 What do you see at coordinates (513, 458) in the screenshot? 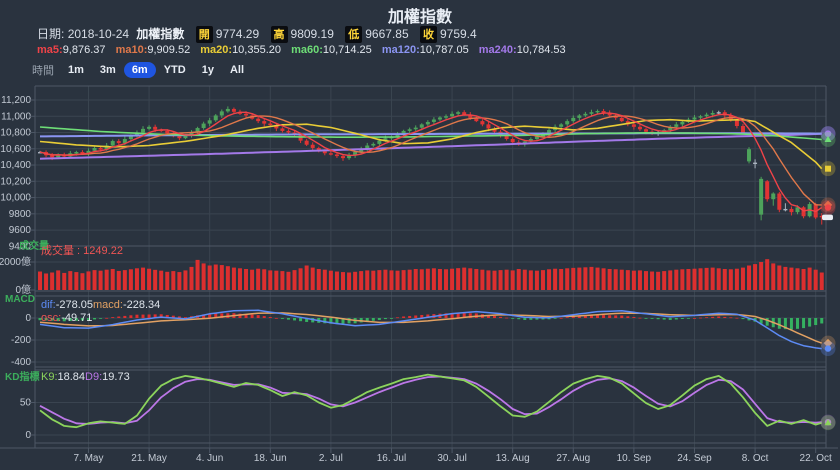
I see `svg-text: 13. Aug` at bounding box center [513, 458].